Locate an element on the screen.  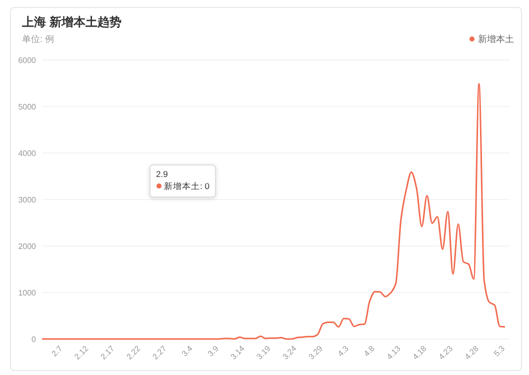
x-tick-label: 2.7 is located at coordinates (57, 351).